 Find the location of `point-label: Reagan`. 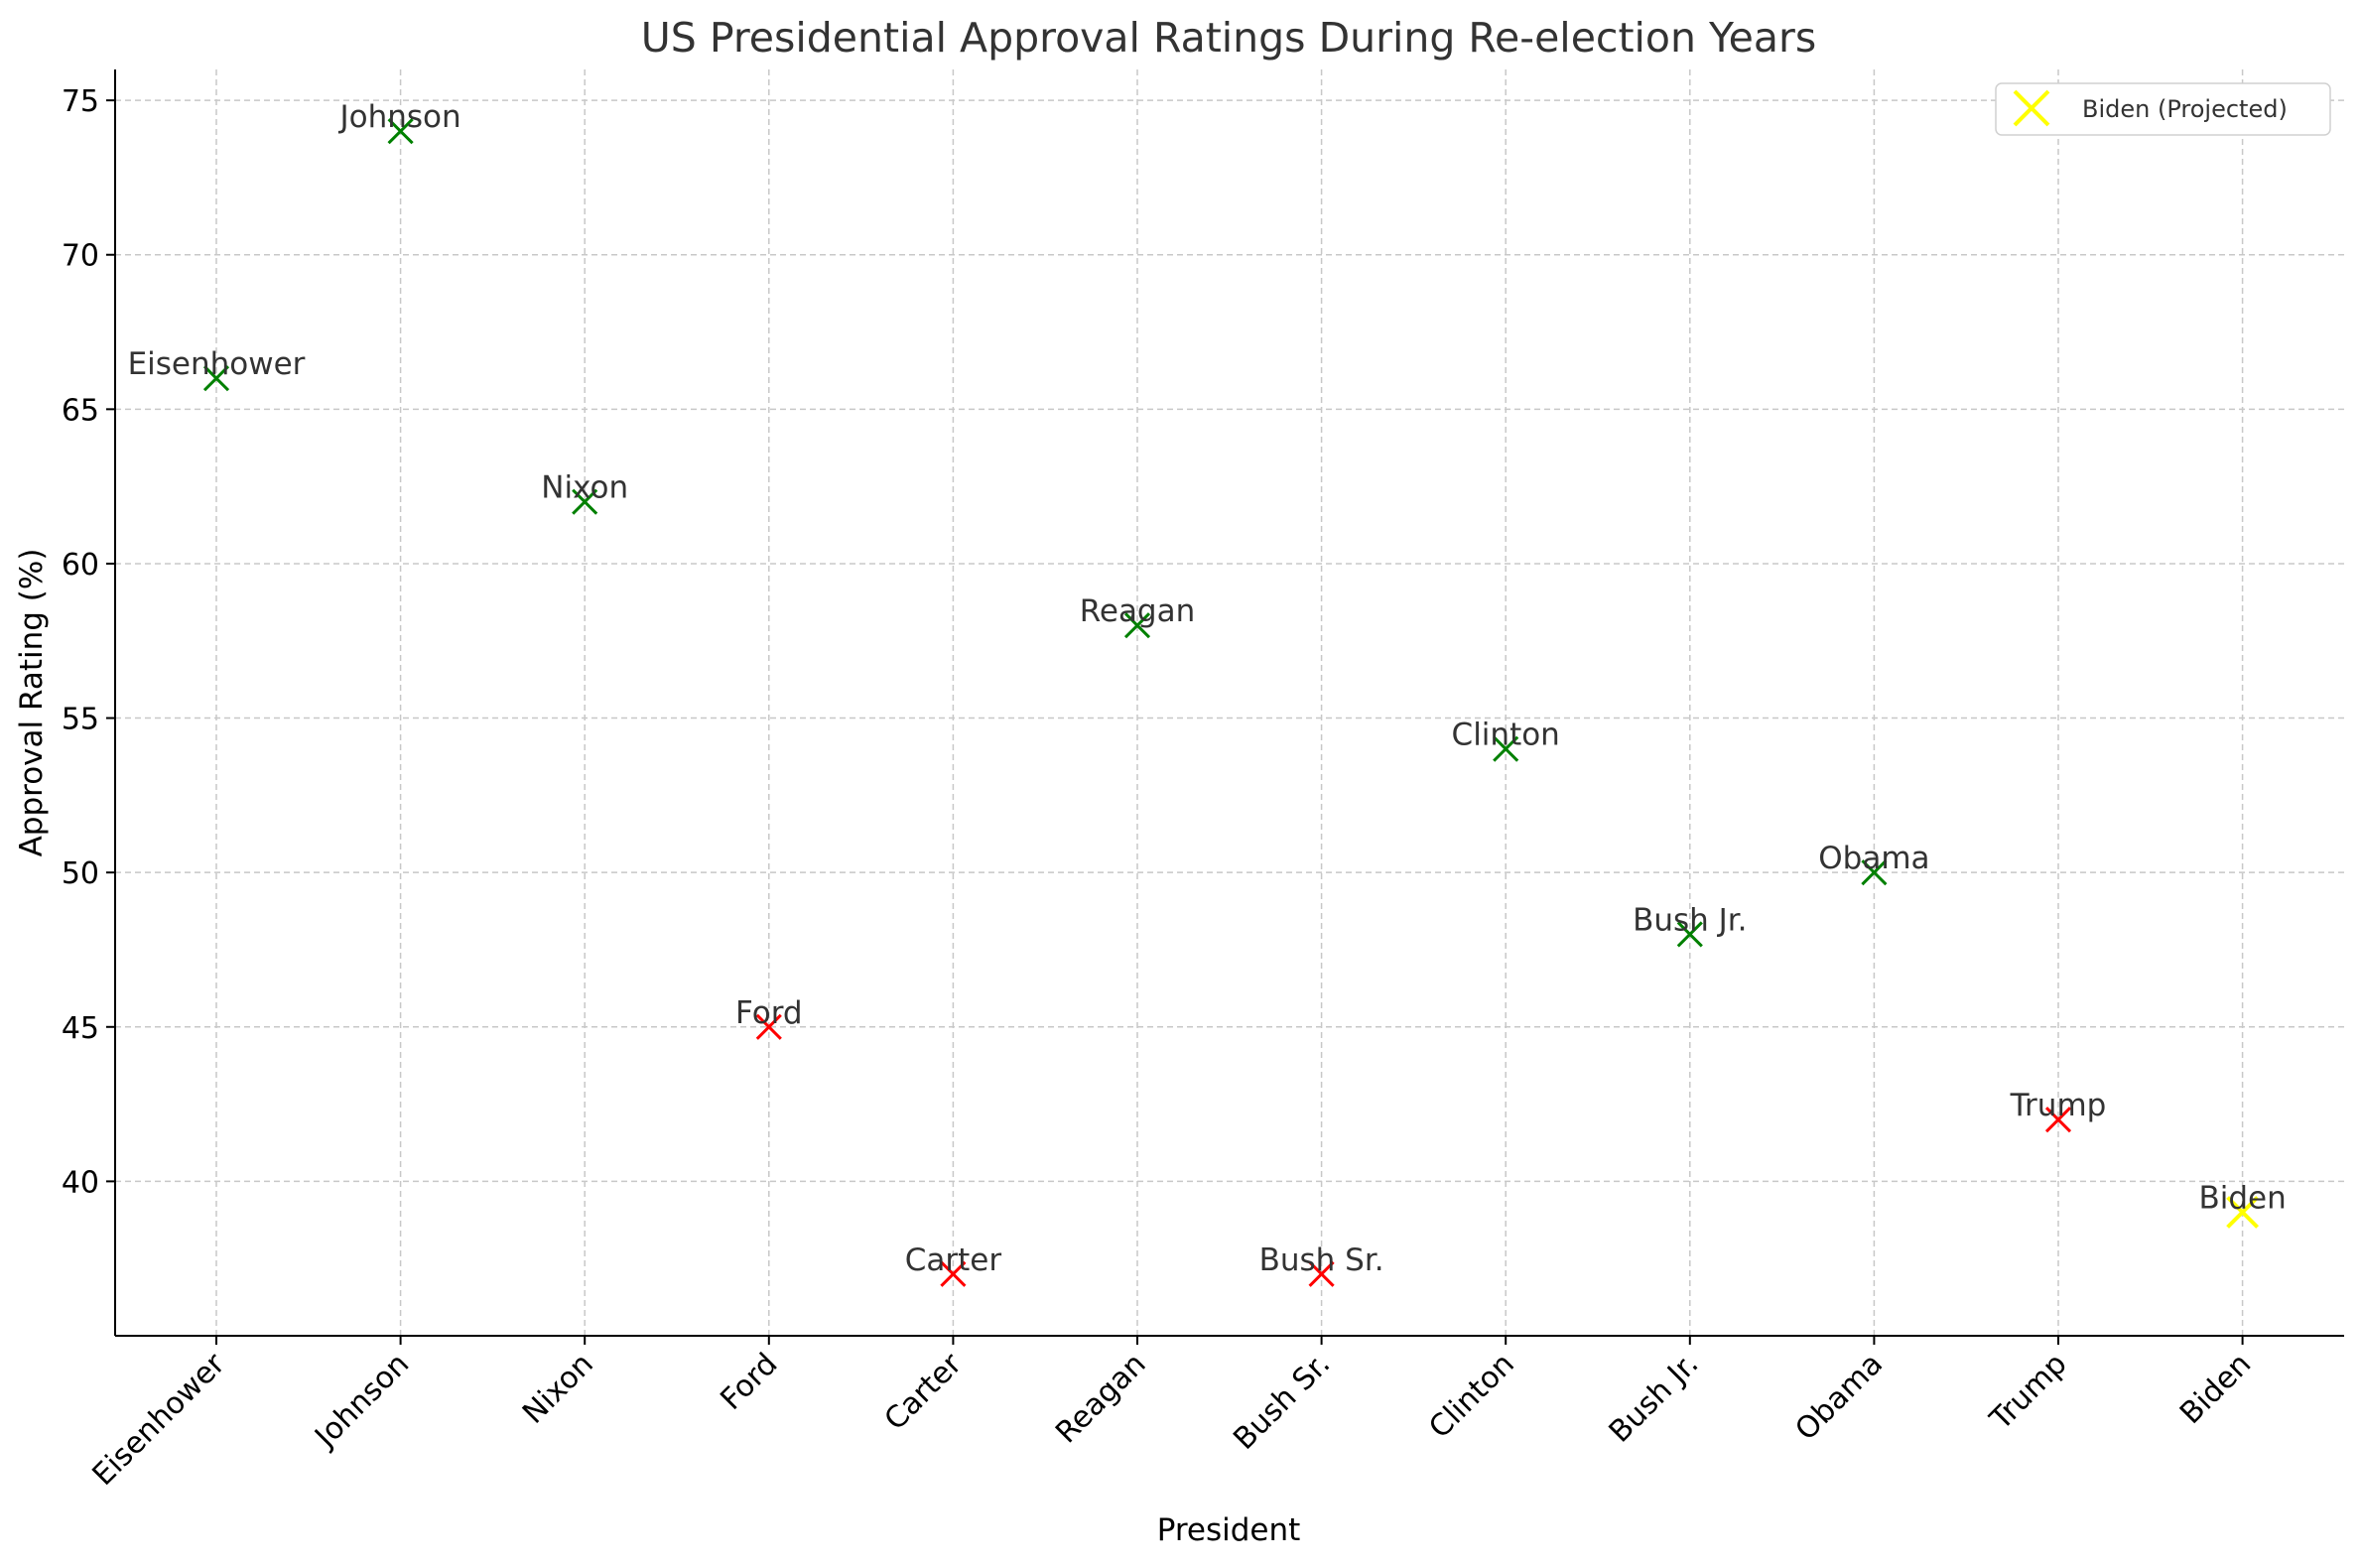

point-label: Reagan is located at coordinates (1138, 611).